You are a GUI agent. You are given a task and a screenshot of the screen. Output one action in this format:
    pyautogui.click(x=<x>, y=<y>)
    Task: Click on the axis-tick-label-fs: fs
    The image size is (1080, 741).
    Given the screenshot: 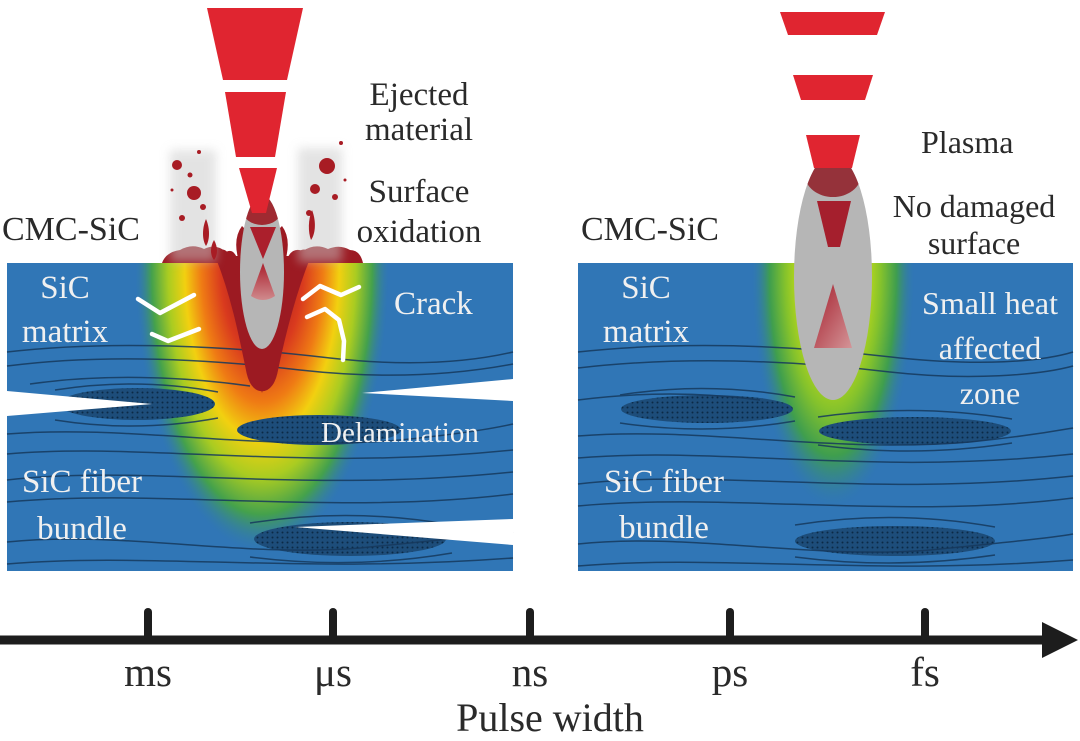 What is the action you would take?
    pyautogui.click(x=925, y=672)
    